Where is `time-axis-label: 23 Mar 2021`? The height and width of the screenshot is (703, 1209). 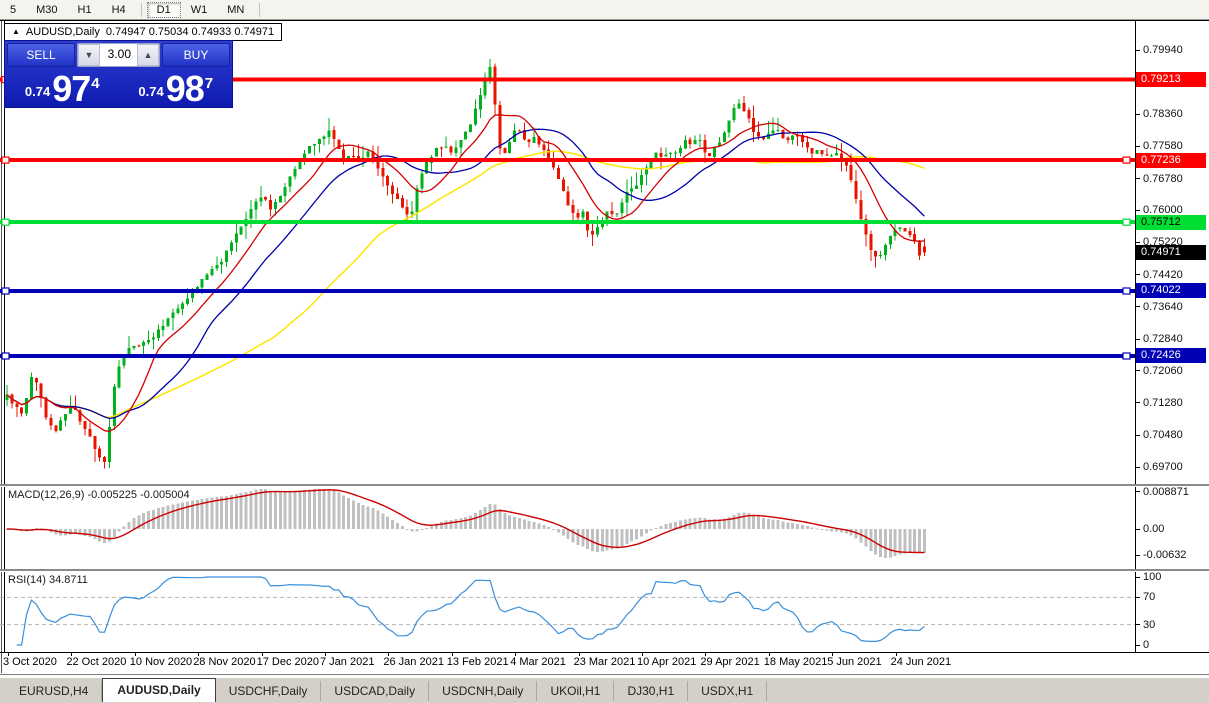 time-axis-label: 23 Mar 2021 is located at coordinates (604, 662).